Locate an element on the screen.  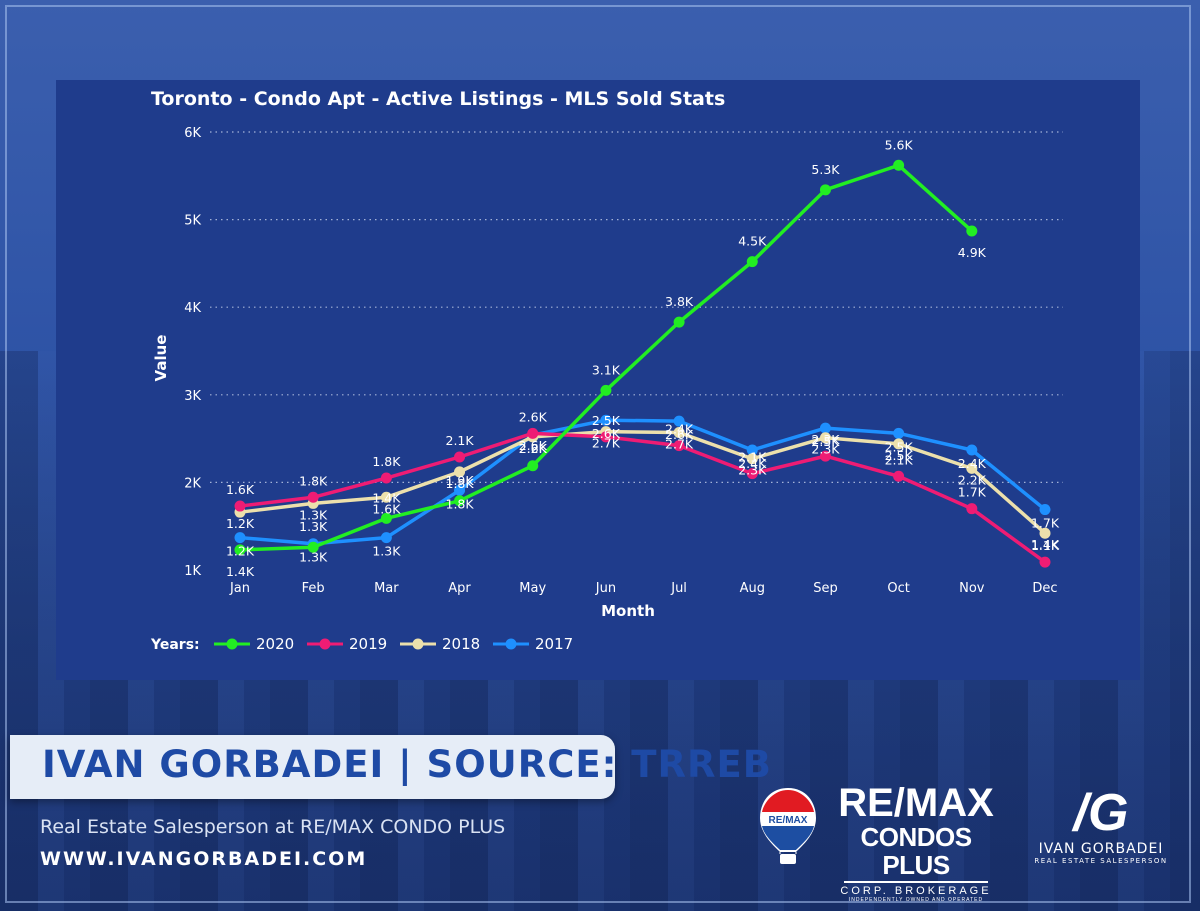
data-label-2019: 1.1K is located at coordinates (1045, 545).